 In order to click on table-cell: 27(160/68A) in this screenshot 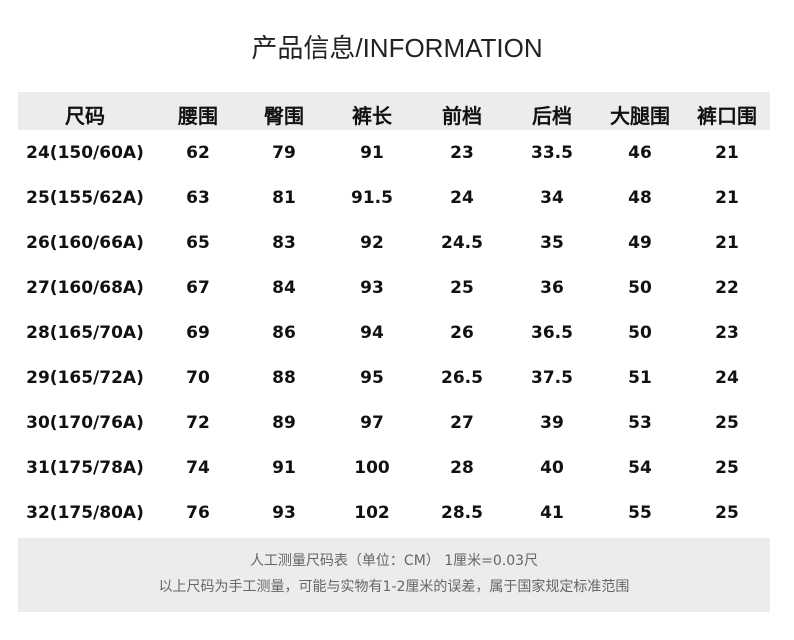, I will do `click(85, 288)`.